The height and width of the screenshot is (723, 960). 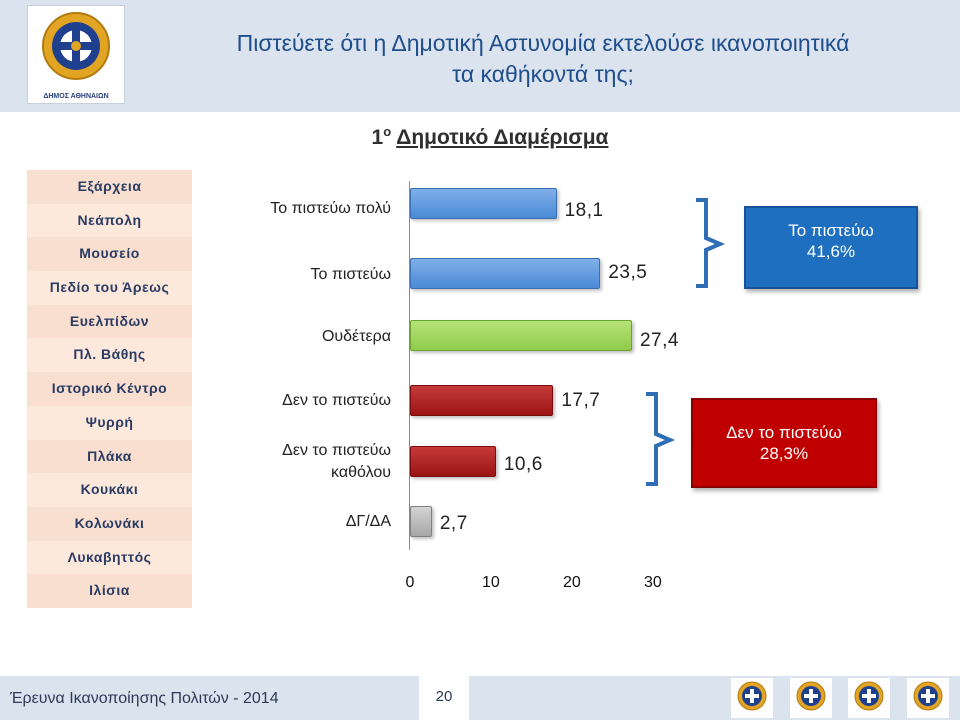 I want to click on district-item: Ευελπίδων, so click(x=109, y=321).